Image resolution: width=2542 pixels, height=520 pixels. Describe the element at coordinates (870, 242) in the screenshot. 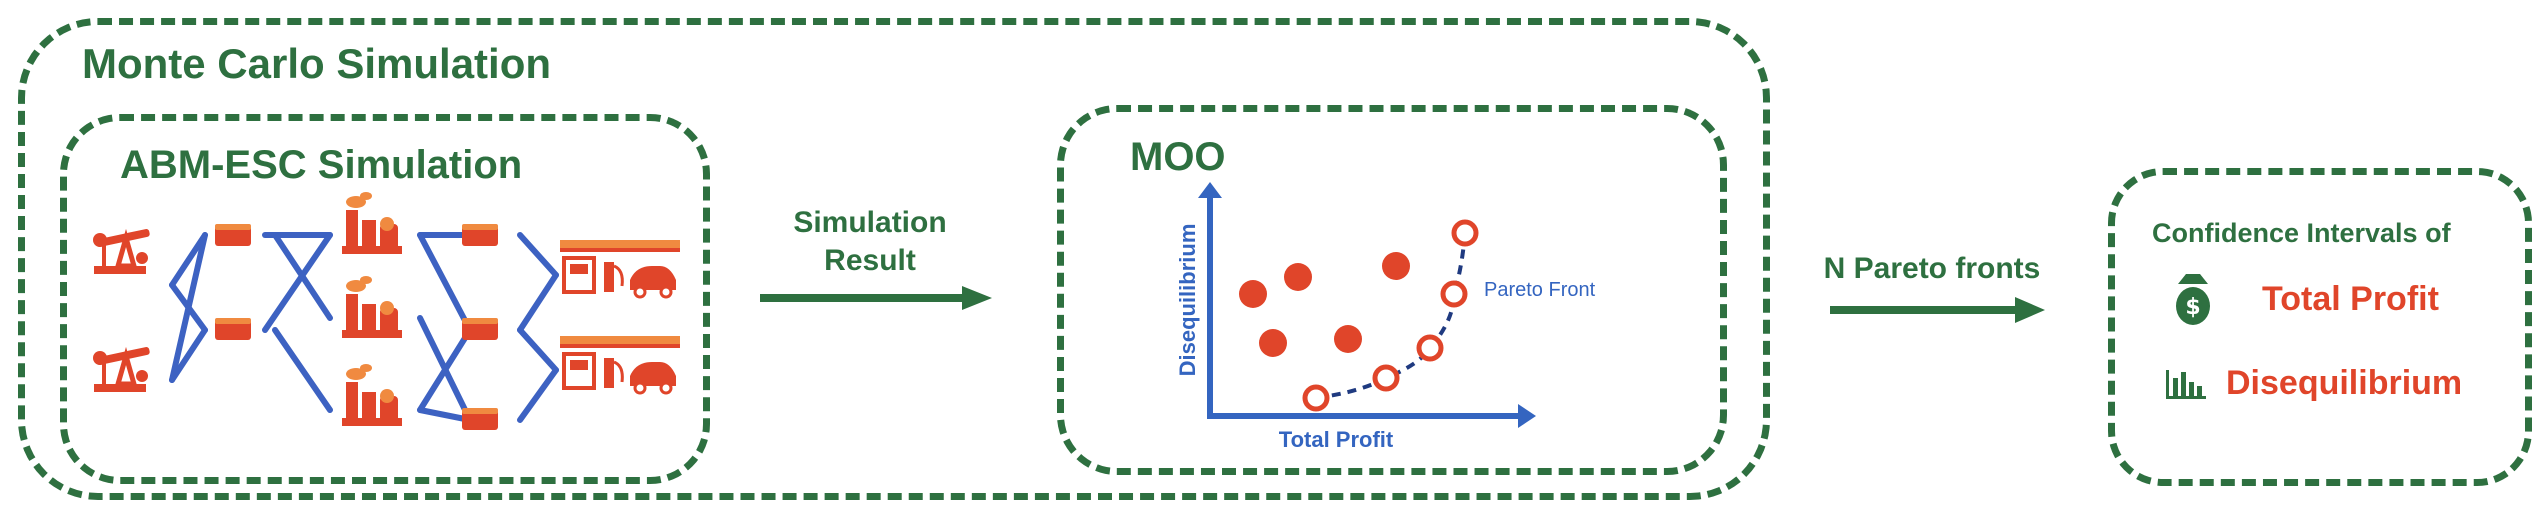

I see `simulation-result-label: Simulation Result` at that location.